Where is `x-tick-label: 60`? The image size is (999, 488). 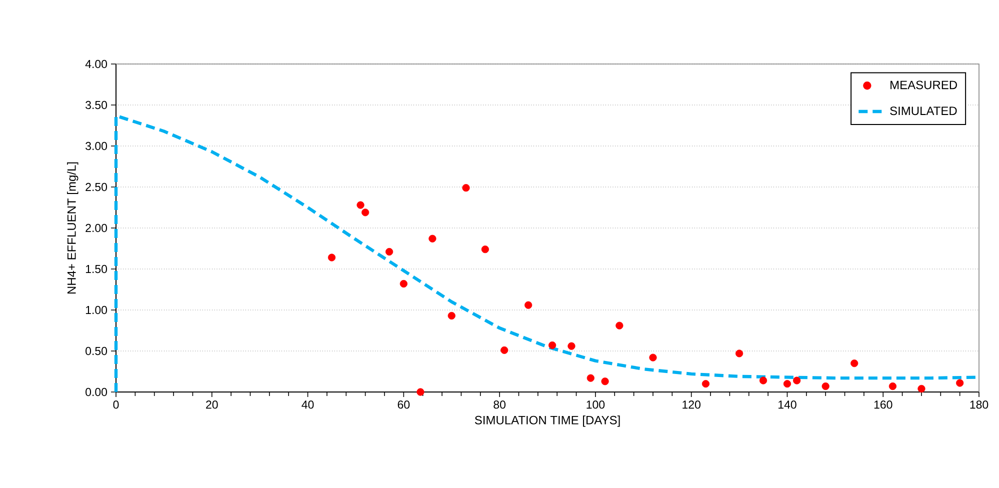
x-tick-label: 60 is located at coordinates (404, 404).